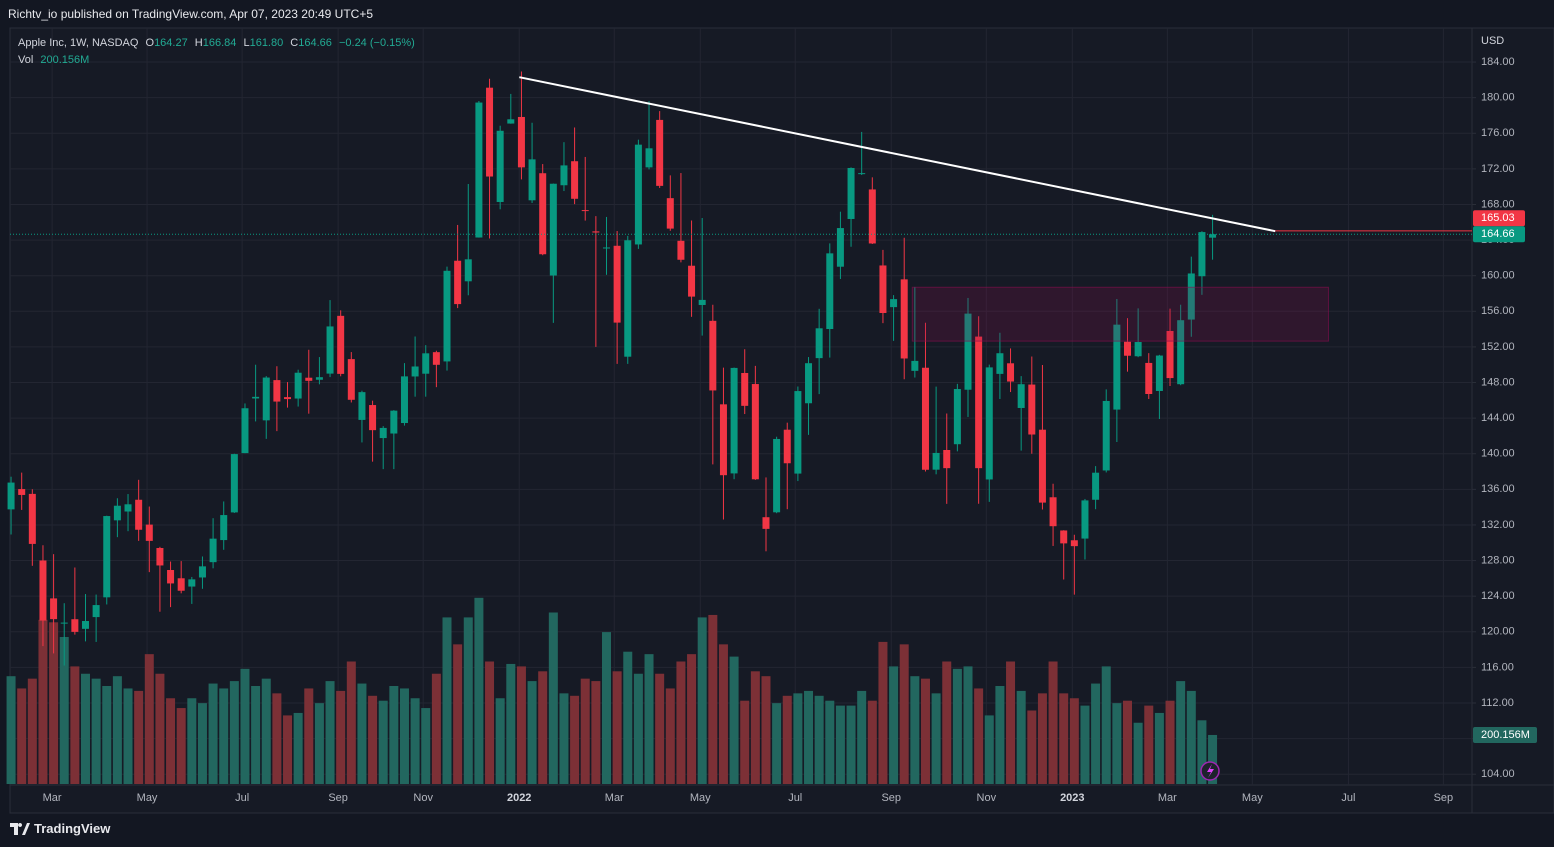 Image resolution: width=1554 pixels, height=847 pixels. I want to click on legend-h-label: H, so click(198, 43).